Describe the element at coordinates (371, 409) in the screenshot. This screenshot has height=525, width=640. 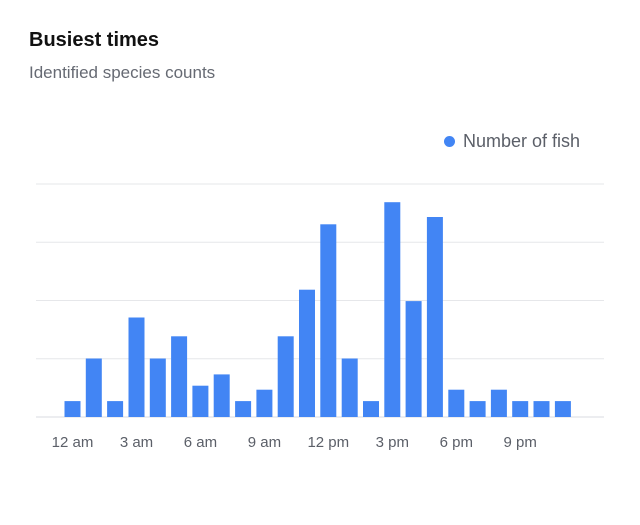
I see `bar-2-pm` at that location.